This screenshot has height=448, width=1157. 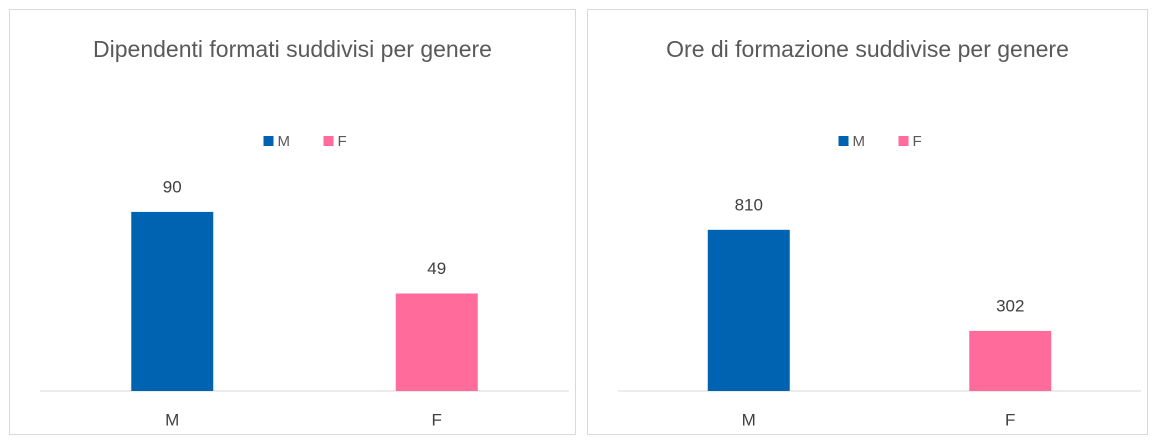 What do you see at coordinates (867, 49) in the screenshot?
I see `chart-title: Ore di formazione suddivise per genere` at bounding box center [867, 49].